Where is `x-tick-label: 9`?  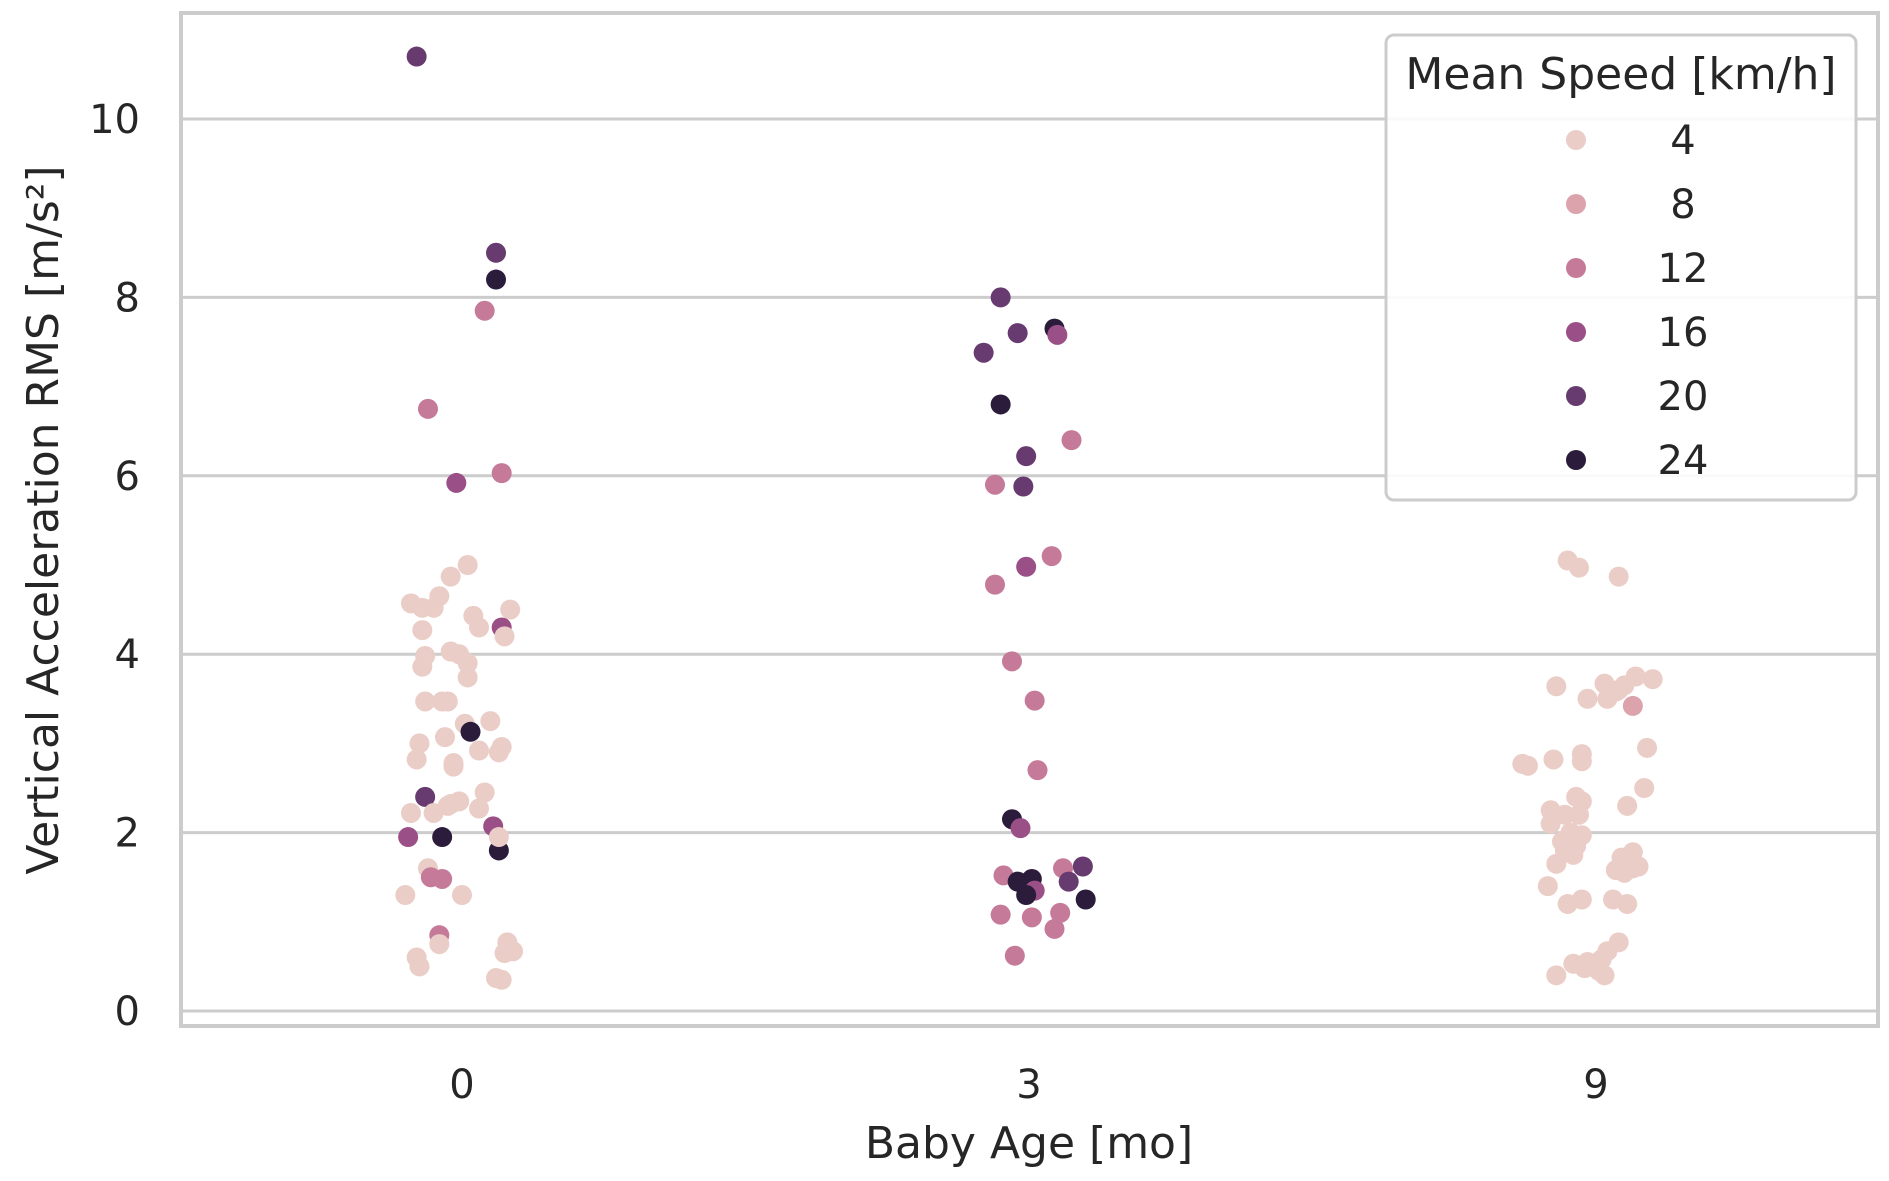
x-tick-label: 9 is located at coordinates (1595, 1085).